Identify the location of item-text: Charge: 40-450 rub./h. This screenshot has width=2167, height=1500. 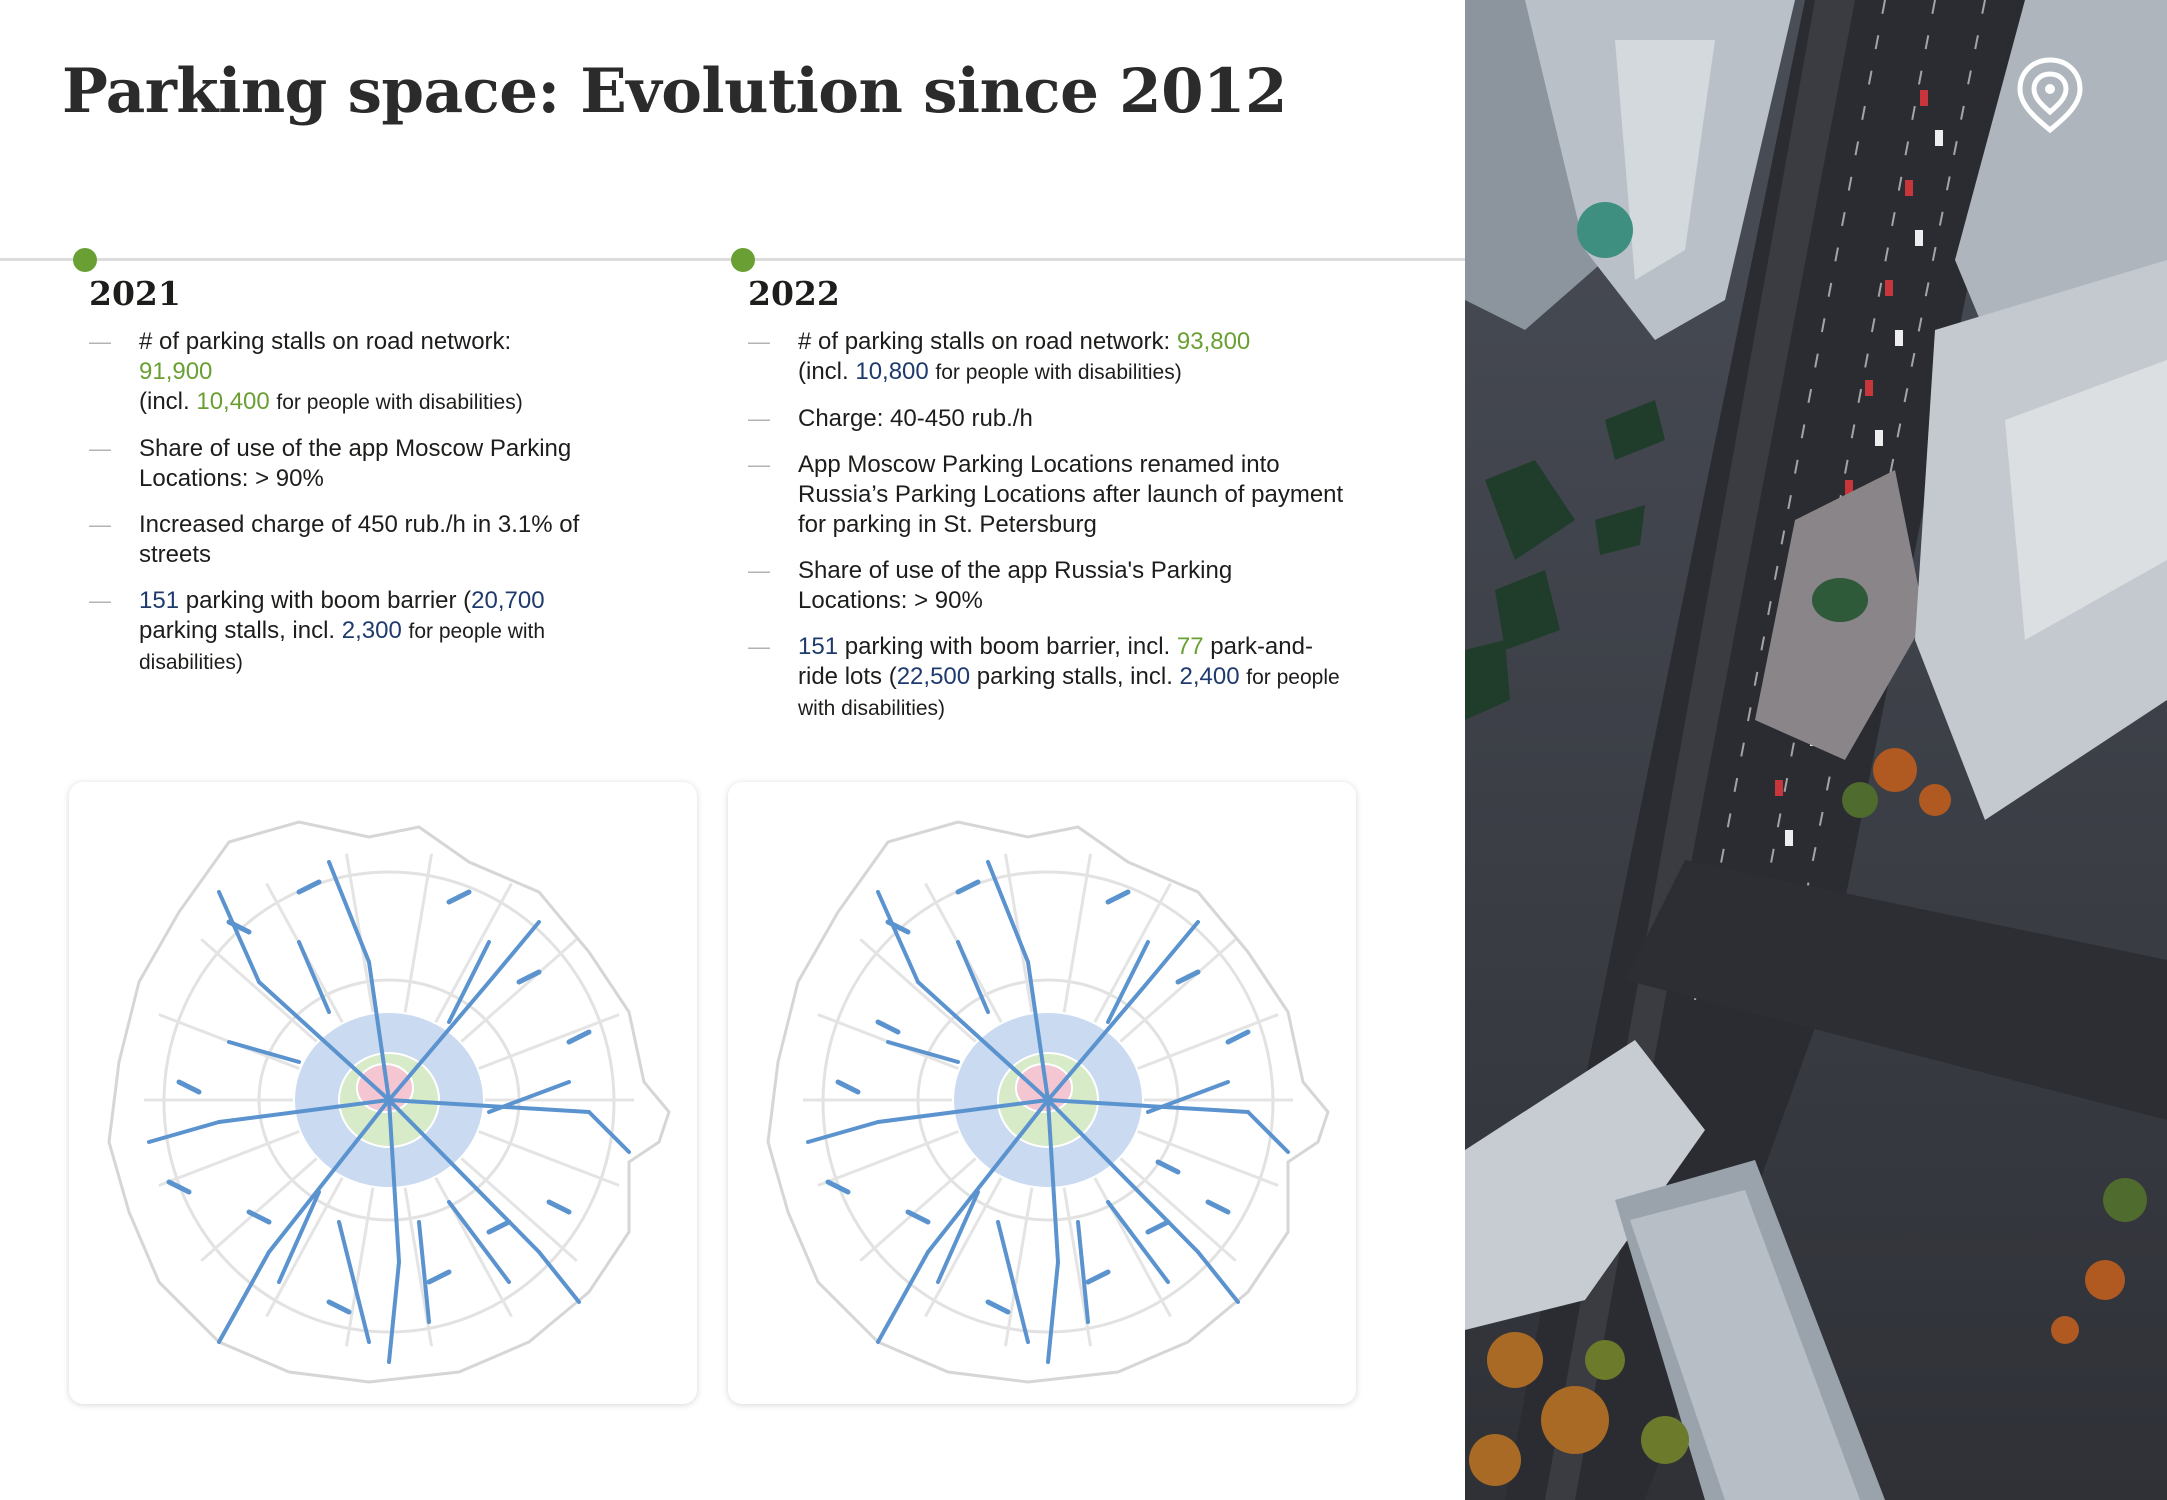
(915, 418).